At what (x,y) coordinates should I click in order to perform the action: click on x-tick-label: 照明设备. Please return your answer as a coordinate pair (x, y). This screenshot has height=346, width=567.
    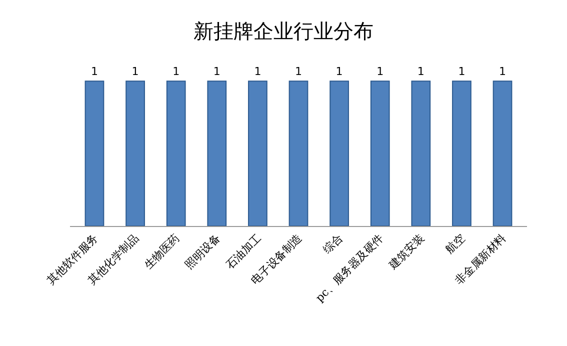
    Looking at the image, I should click on (202, 252).